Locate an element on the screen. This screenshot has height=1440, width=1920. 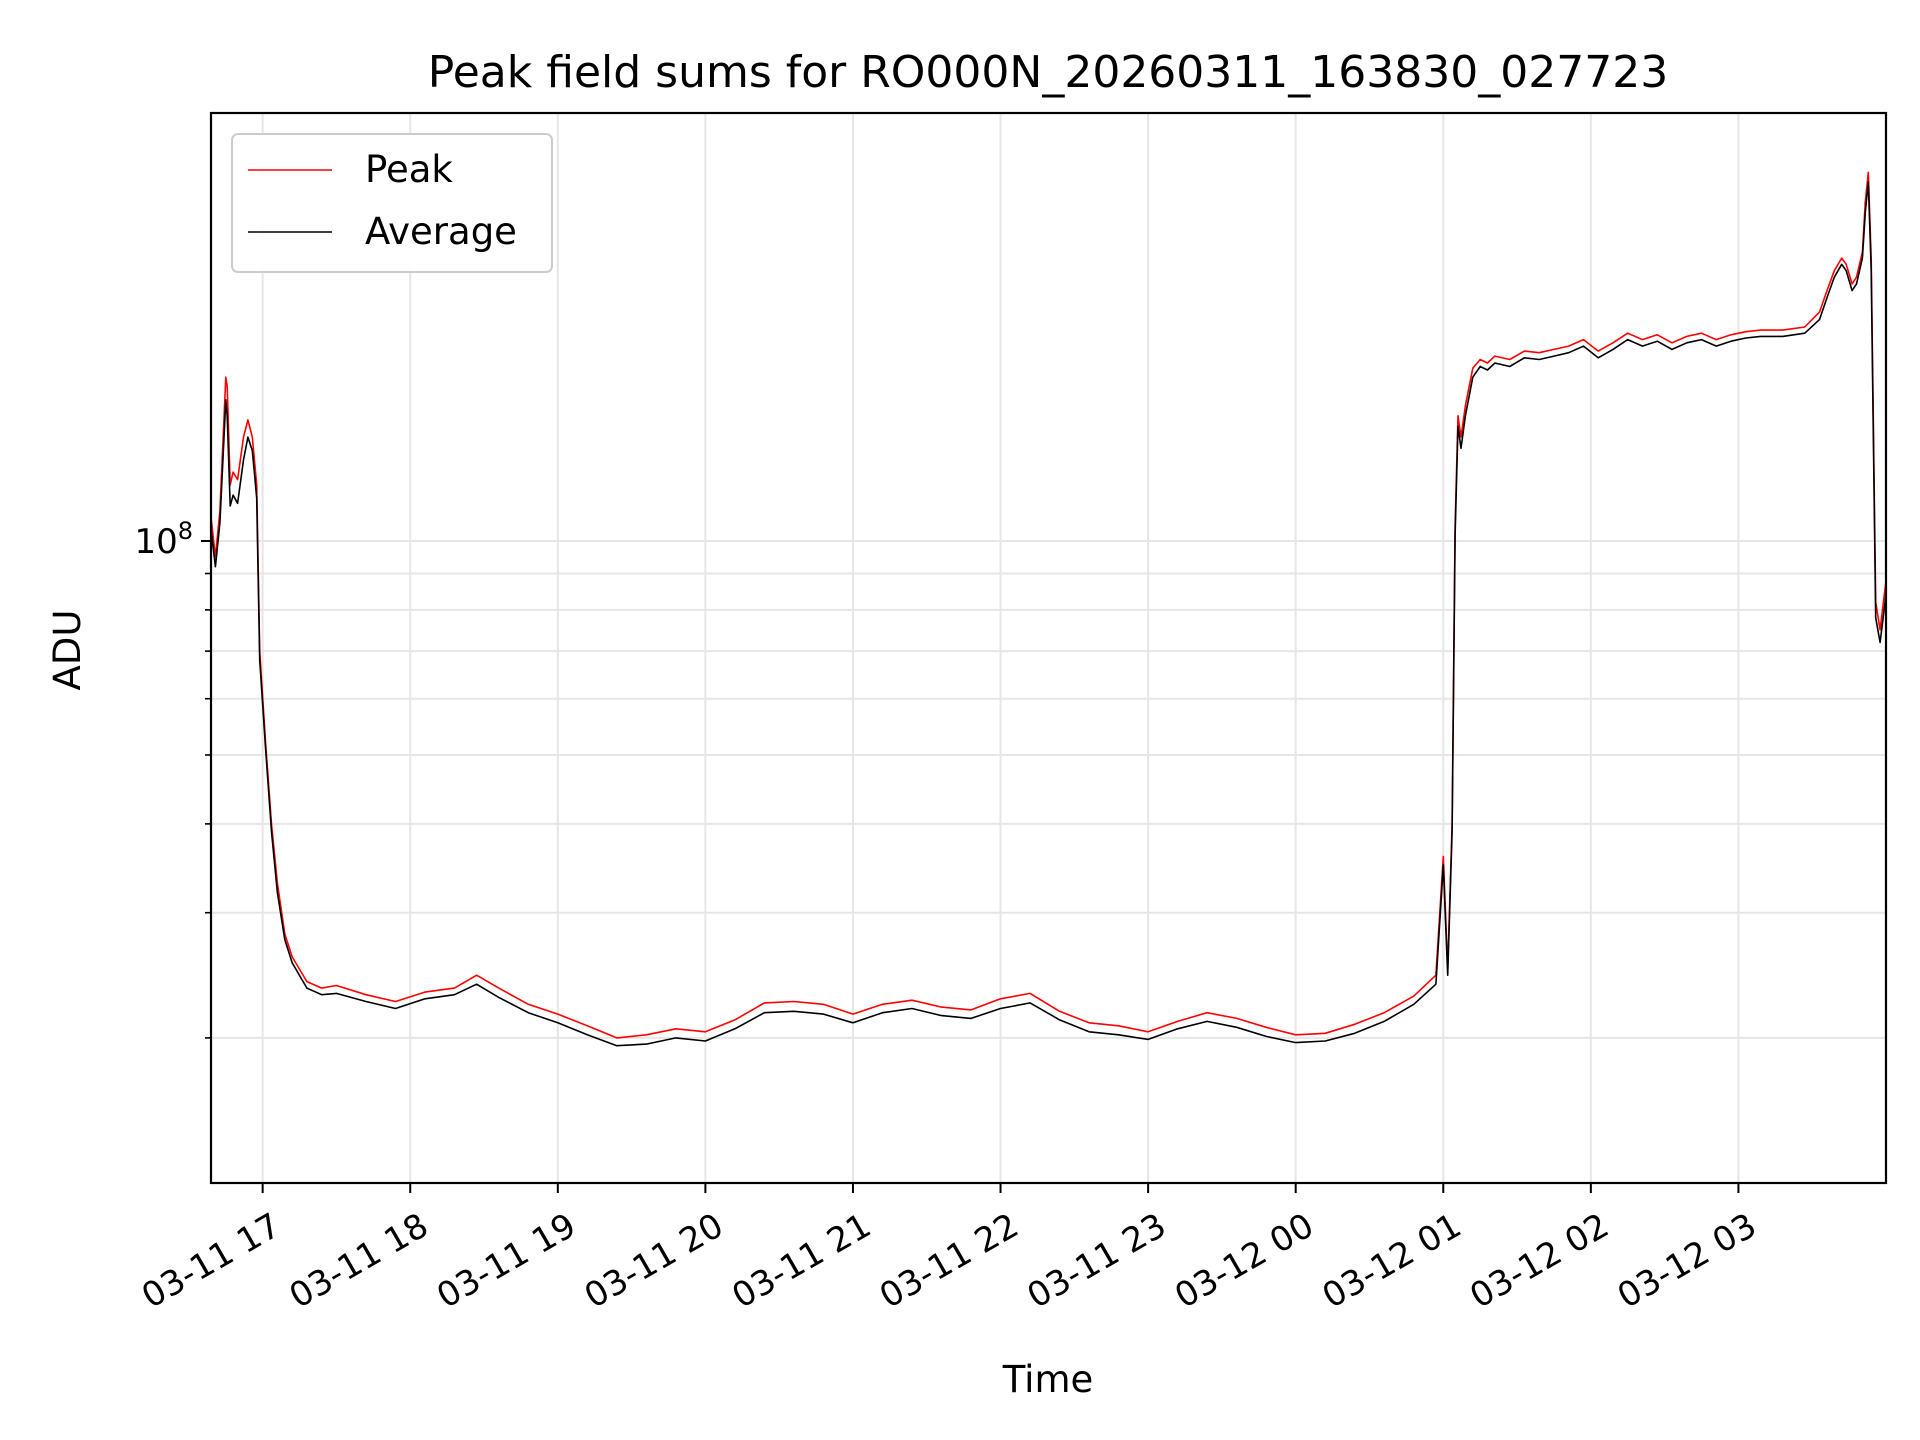
y-tick-label-exponent: 8 is located at coordinates (185, 531).